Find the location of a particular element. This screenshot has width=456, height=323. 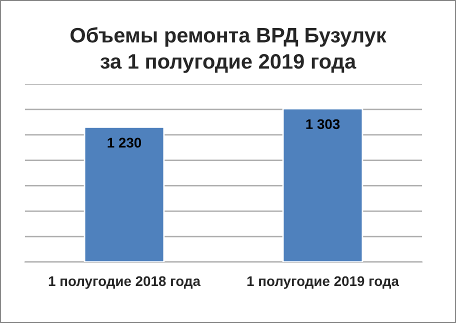

data-label: 1 230 is located at coordinates (125, 143).